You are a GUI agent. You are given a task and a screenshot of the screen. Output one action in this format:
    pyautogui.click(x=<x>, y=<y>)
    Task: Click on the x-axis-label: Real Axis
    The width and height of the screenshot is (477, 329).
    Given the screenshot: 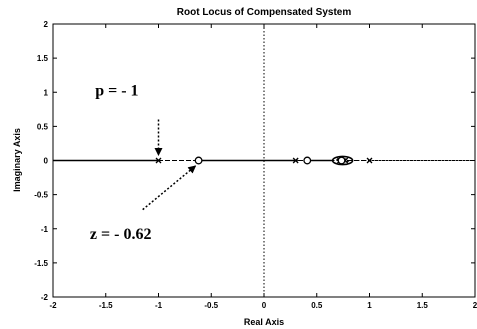 What is the action you would take?
    pyautogui.click(x=264, y=322)
    